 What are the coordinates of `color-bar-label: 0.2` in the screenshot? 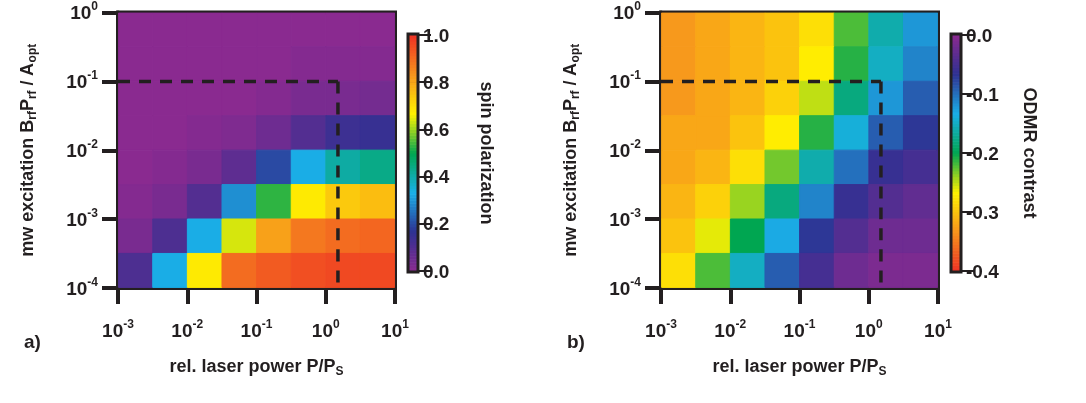 It's located at (436, 224).